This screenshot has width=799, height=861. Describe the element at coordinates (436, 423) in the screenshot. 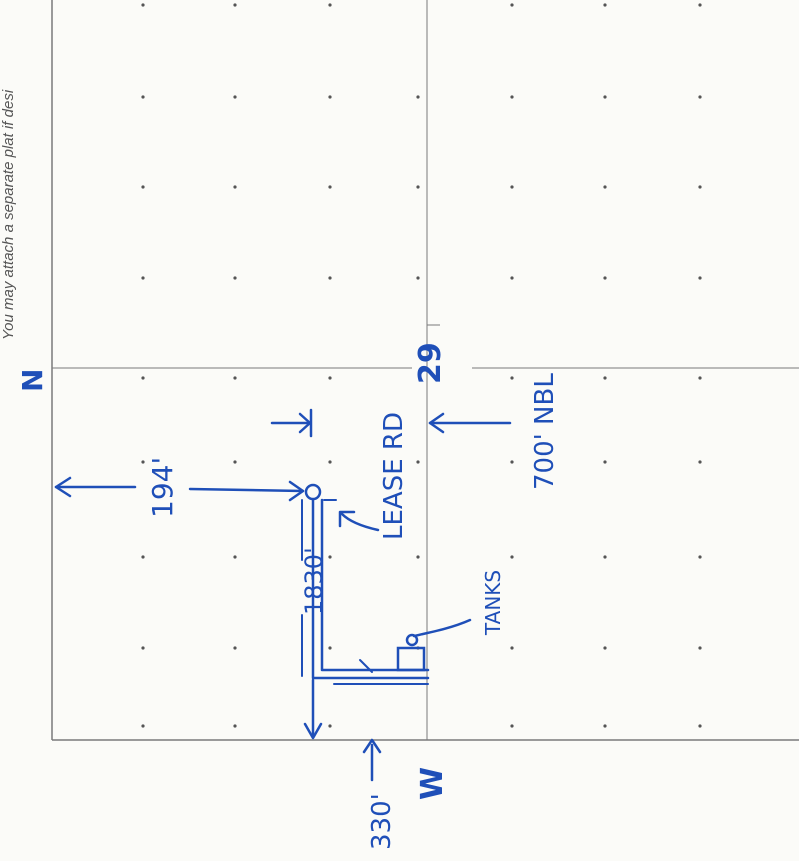

I see `dim-700-arrowhead` at that location.